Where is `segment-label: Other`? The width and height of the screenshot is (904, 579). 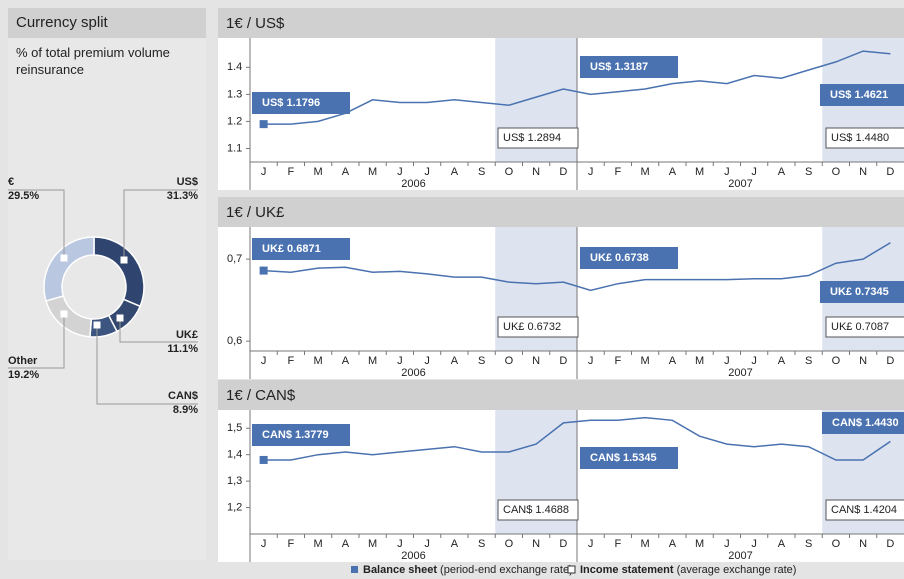 segment-label: Other is located at coordinates (23, 361).